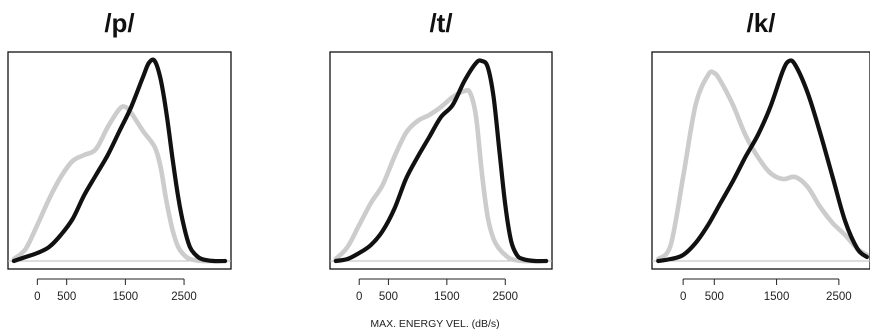 The width and height of the screenshot is (870, 331). I want to click on x-axis-label: MAX. ENERGY VEL. (dB/s), so click(434, 324).